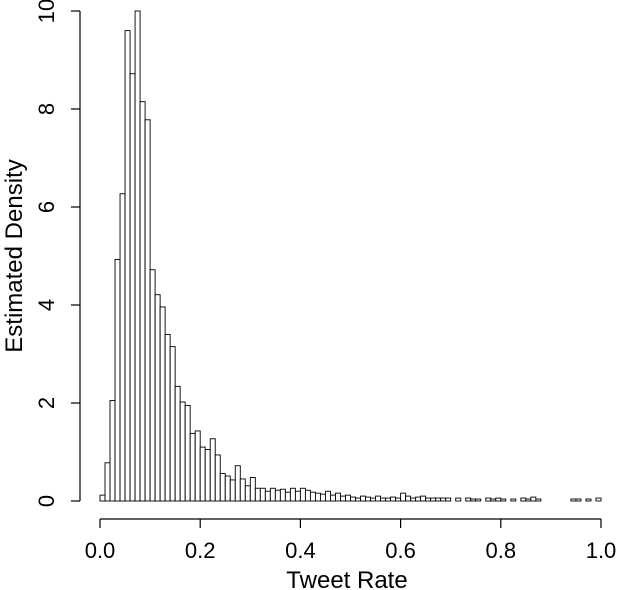  I want to click on x-tick-label: 0.4, so click(300, 550).